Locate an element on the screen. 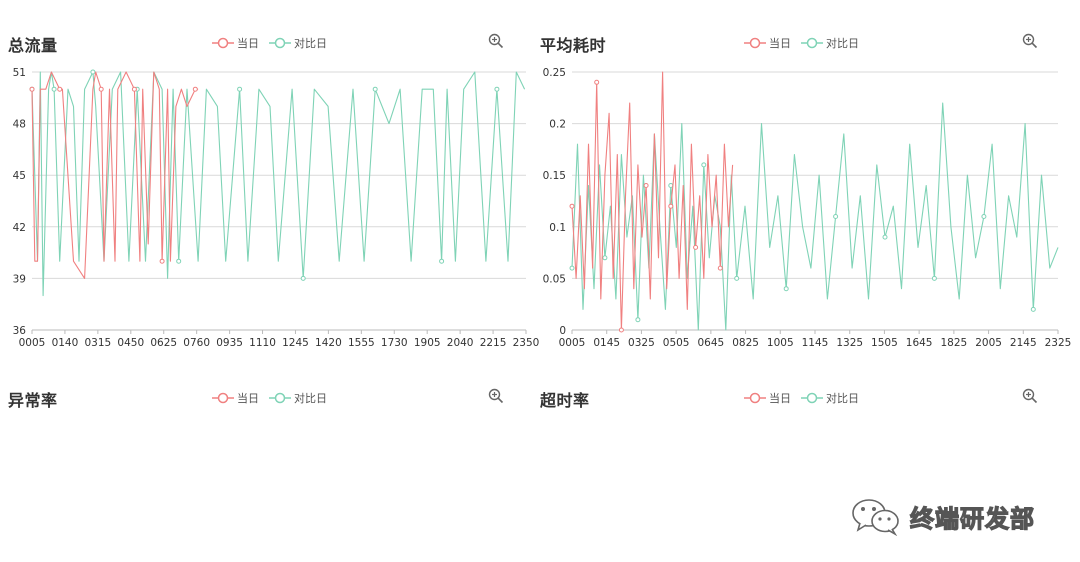 The image size is (1080, 562). y-tick-label: 0 is located at coordinates (562, 331).